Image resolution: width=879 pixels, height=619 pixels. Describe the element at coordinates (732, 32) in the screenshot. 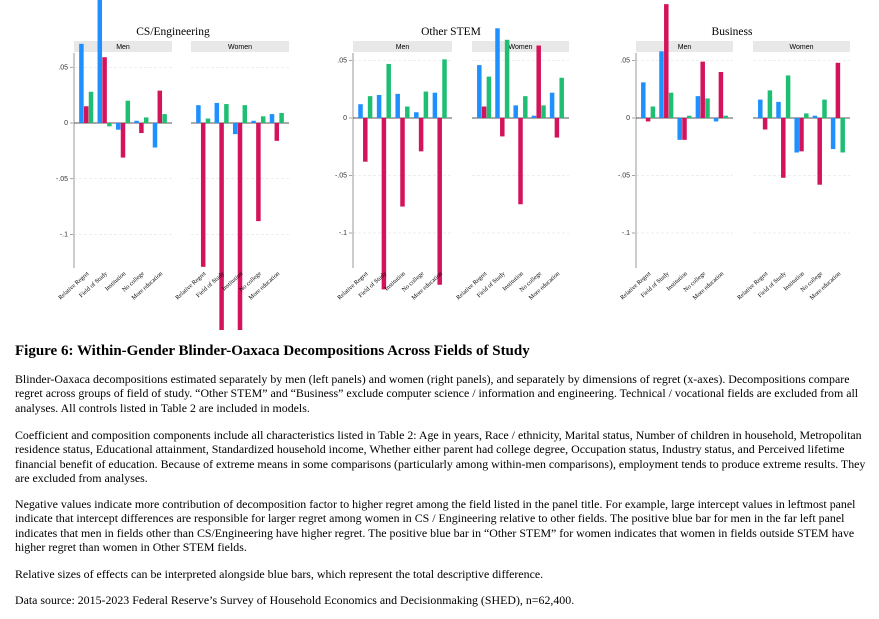

I see `chart-title: Business` at that location.